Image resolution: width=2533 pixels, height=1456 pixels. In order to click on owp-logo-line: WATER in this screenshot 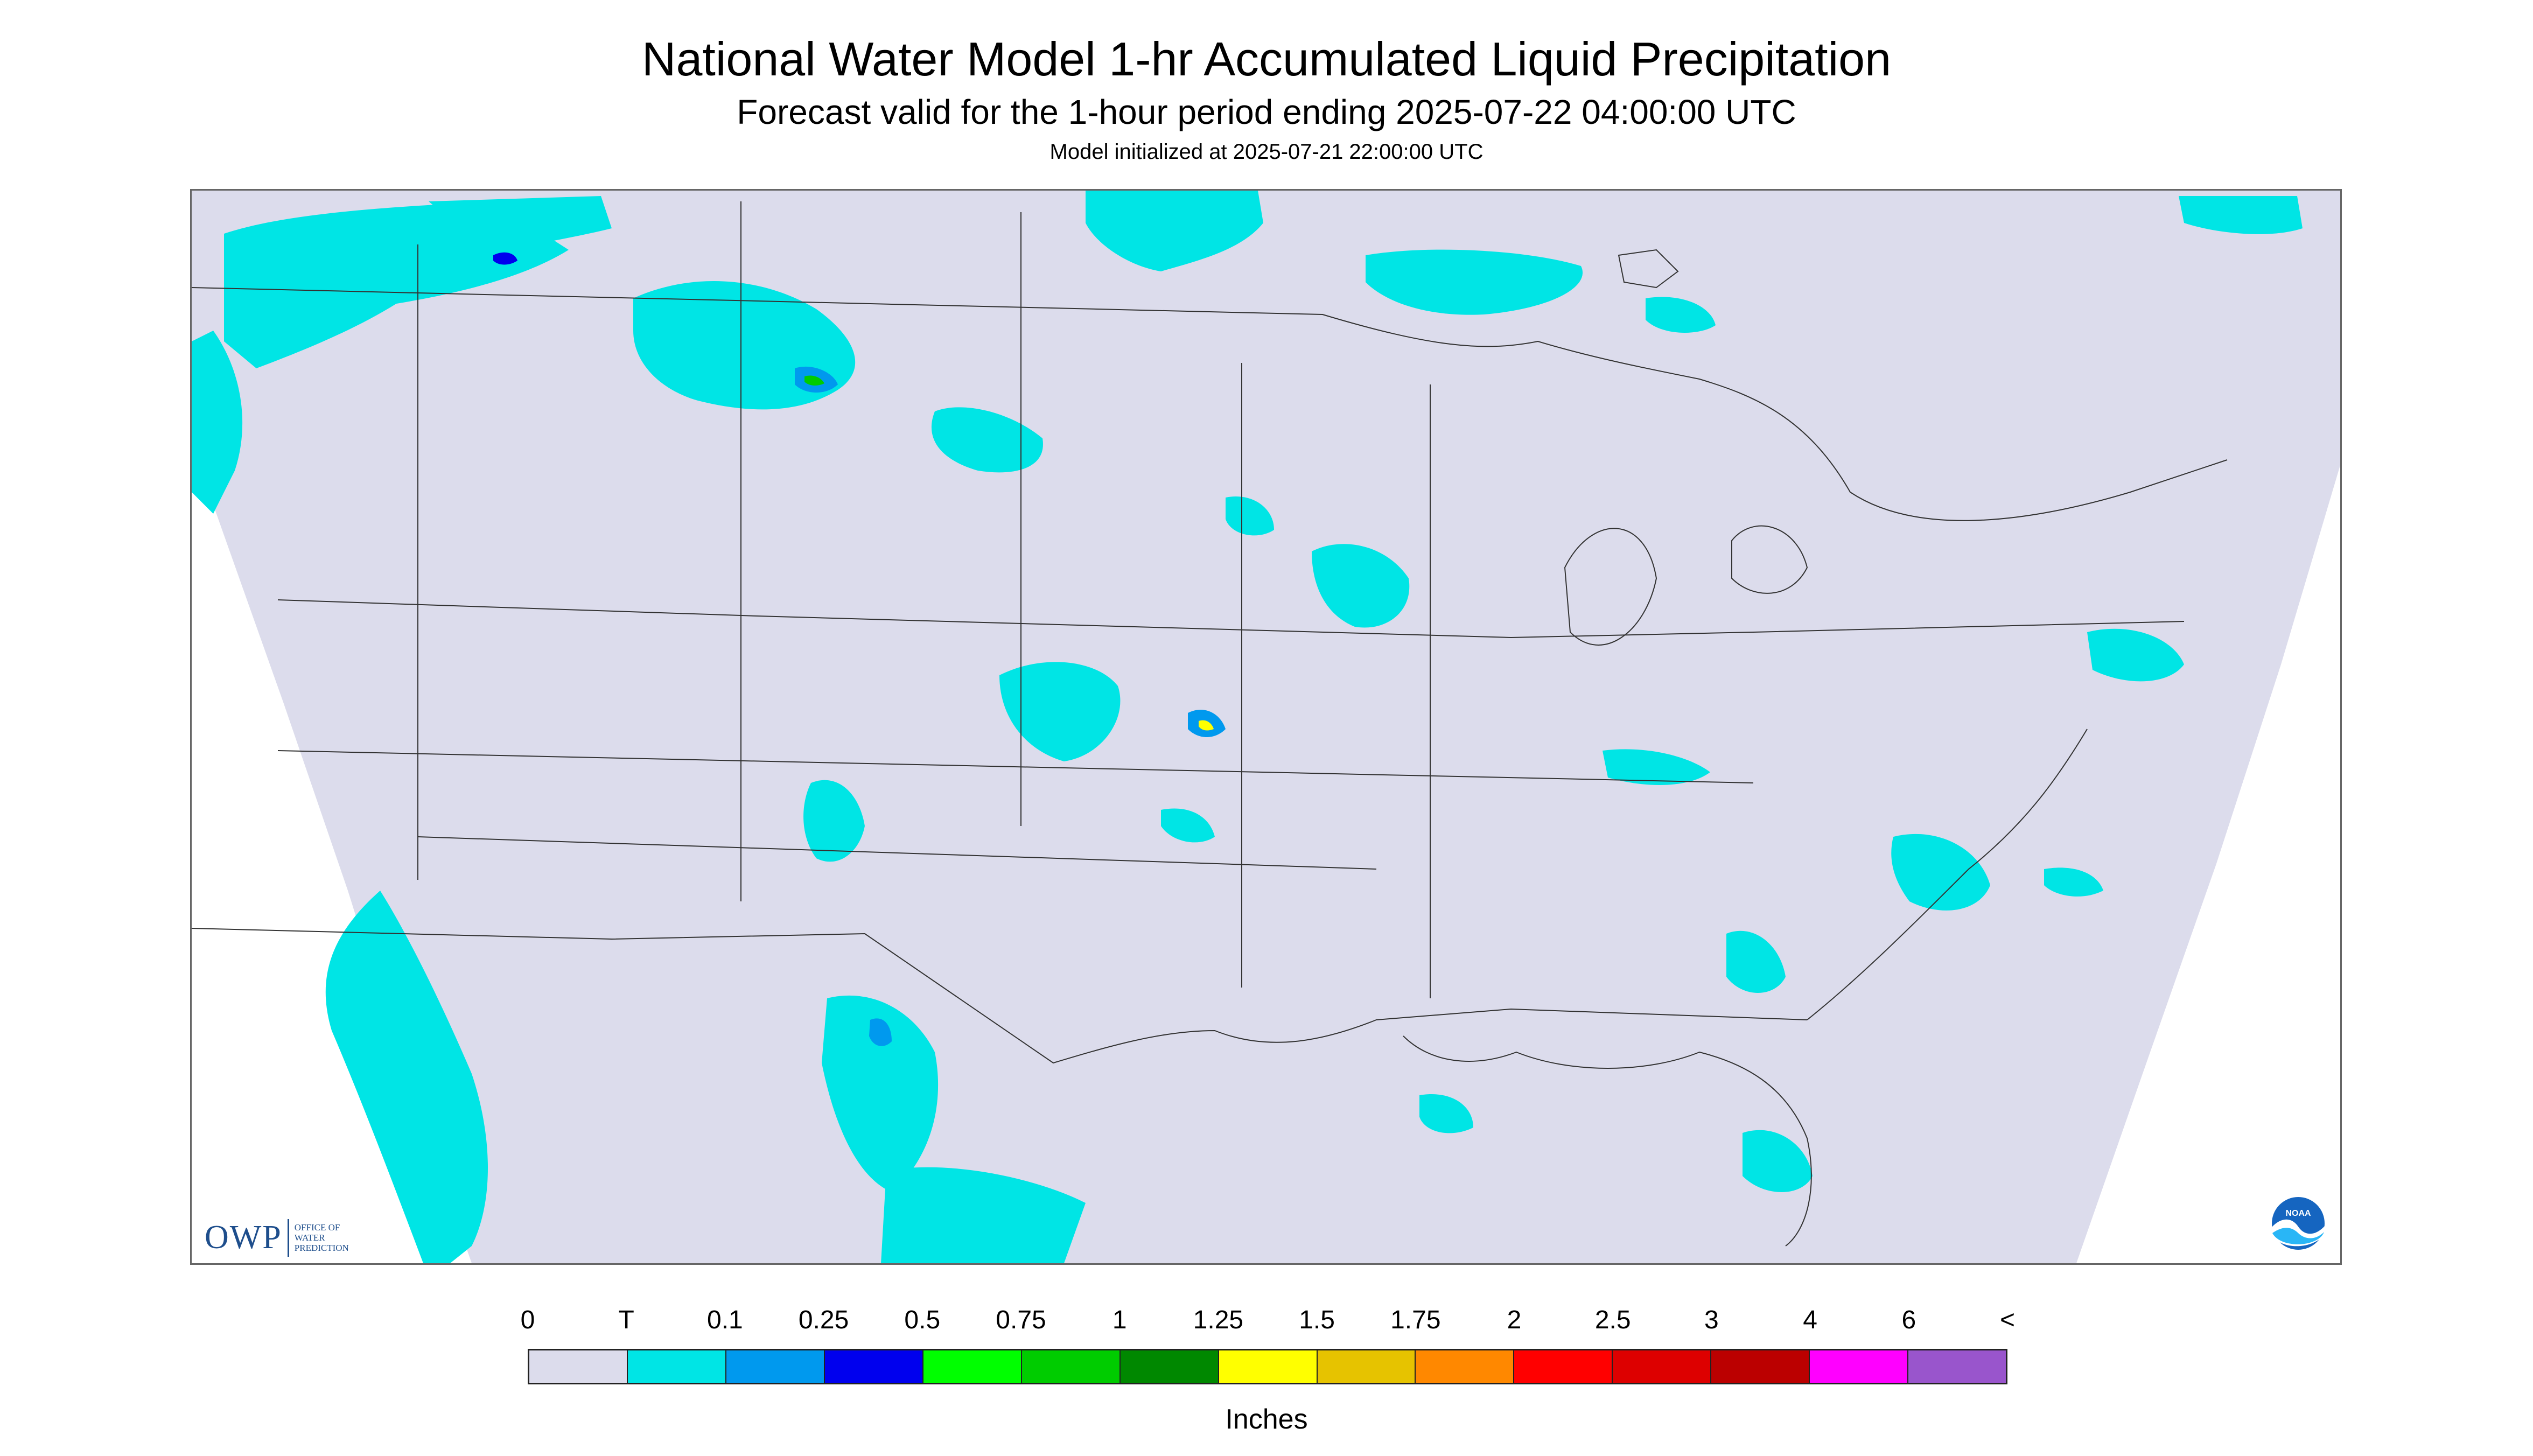, I will do `click(309, 1238)`.